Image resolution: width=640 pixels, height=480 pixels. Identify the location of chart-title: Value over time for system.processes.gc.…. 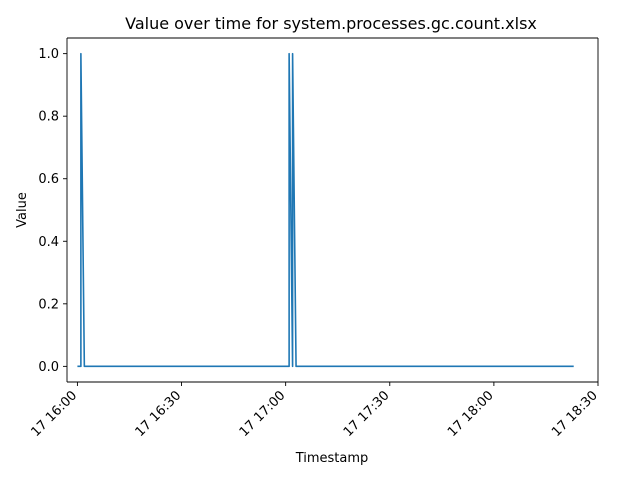
(331, 23).